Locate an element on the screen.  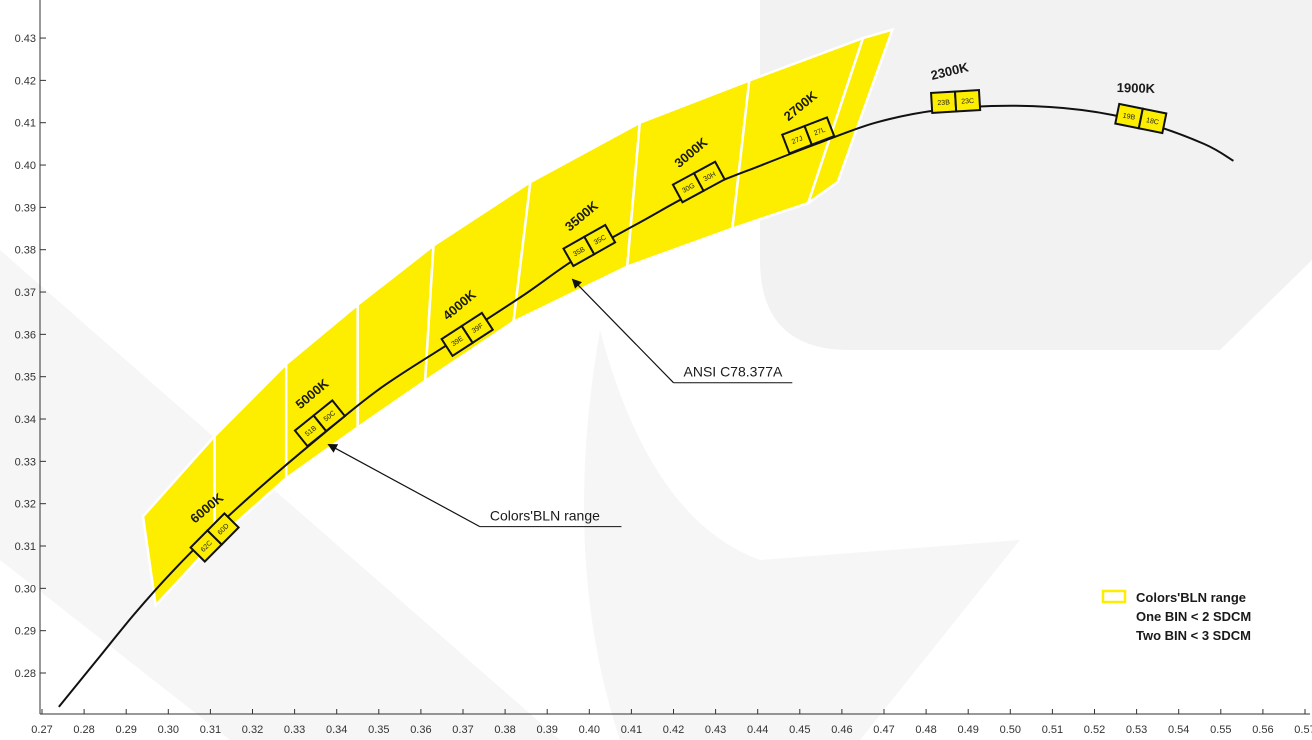
bin-box: 23B 23C is located at coordinates (955, 101).